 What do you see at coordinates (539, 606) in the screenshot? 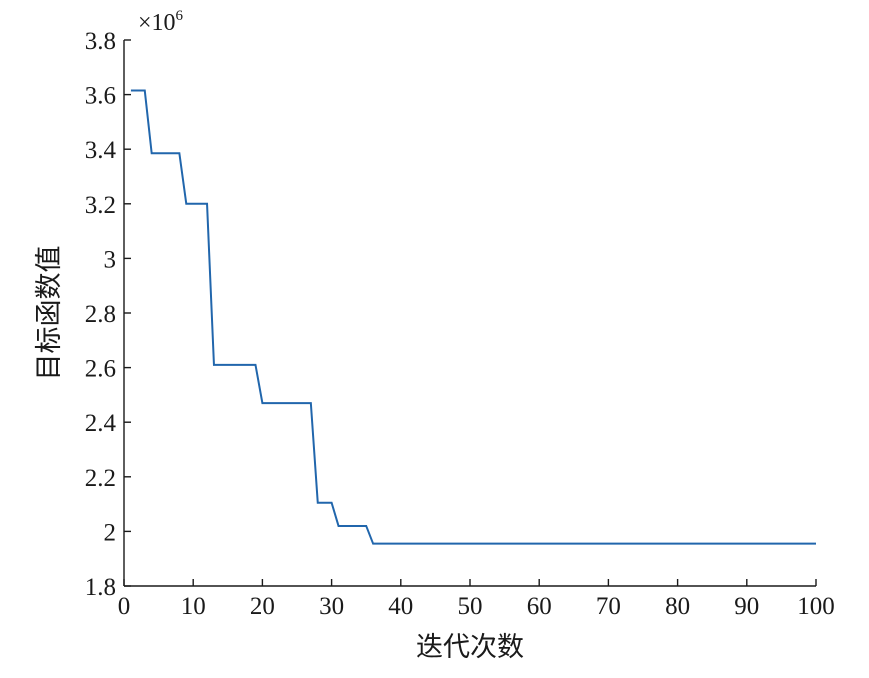
I see `x-tick-label: 60` at bounding box center [539, 606].